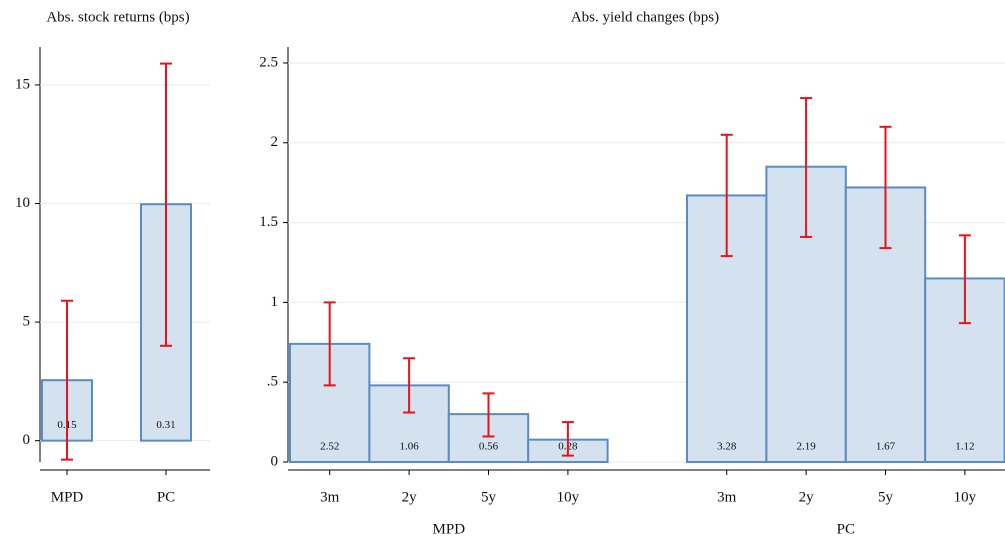  I want to click on group-label: MPD, so click(449, 529).